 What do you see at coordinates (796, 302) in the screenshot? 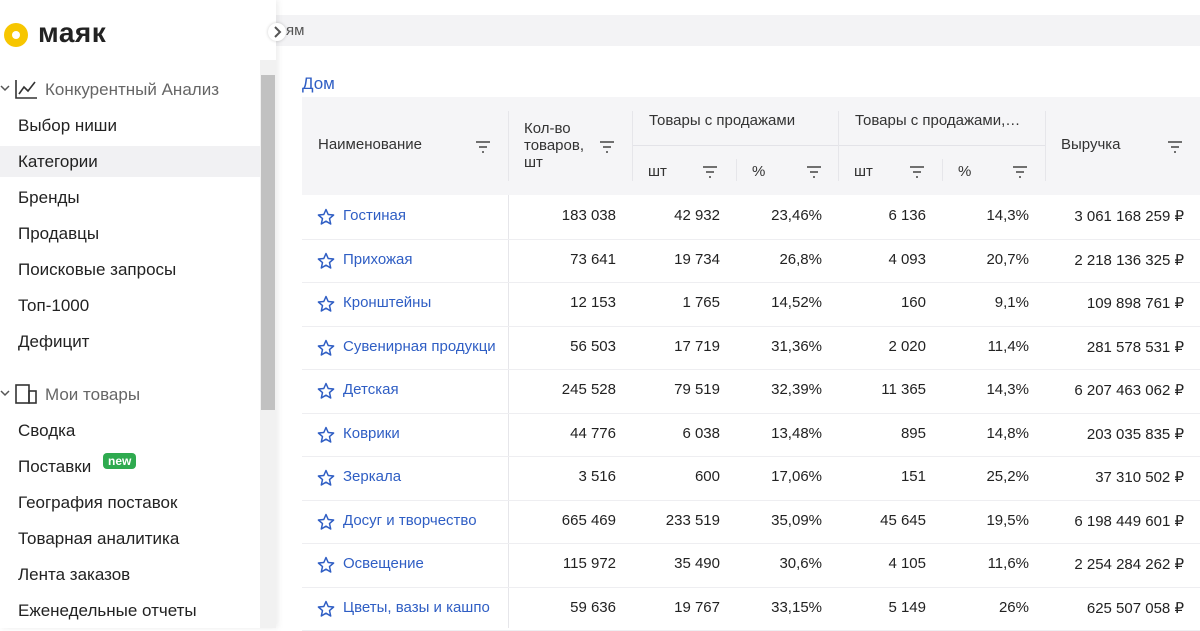
I see `table-cell: 14,52%` at bounding box center [796, 302].